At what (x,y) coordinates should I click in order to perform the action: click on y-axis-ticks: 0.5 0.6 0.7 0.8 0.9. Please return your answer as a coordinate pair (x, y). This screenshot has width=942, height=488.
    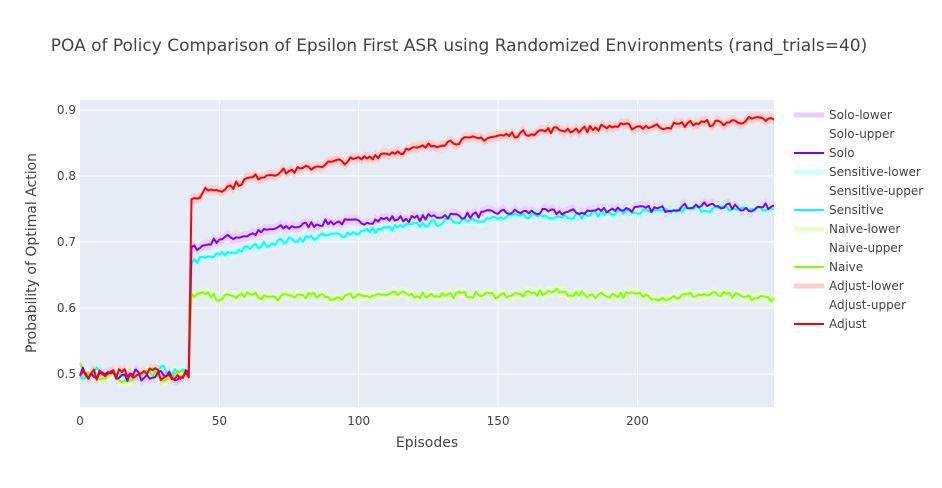
    Looking at the image, I should click on (66, 242).